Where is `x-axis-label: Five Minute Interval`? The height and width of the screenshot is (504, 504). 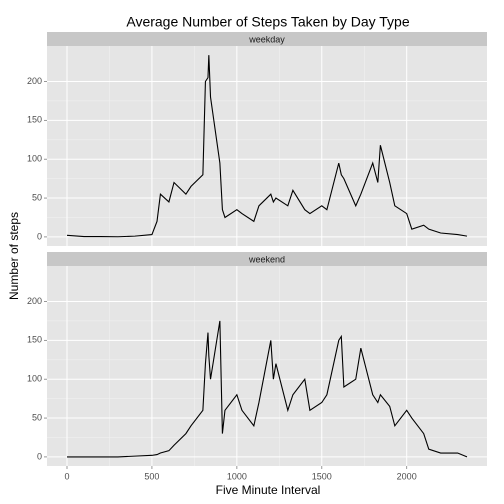 x-axis-label: Five Minute Interval is located at coordinates (268, 490).